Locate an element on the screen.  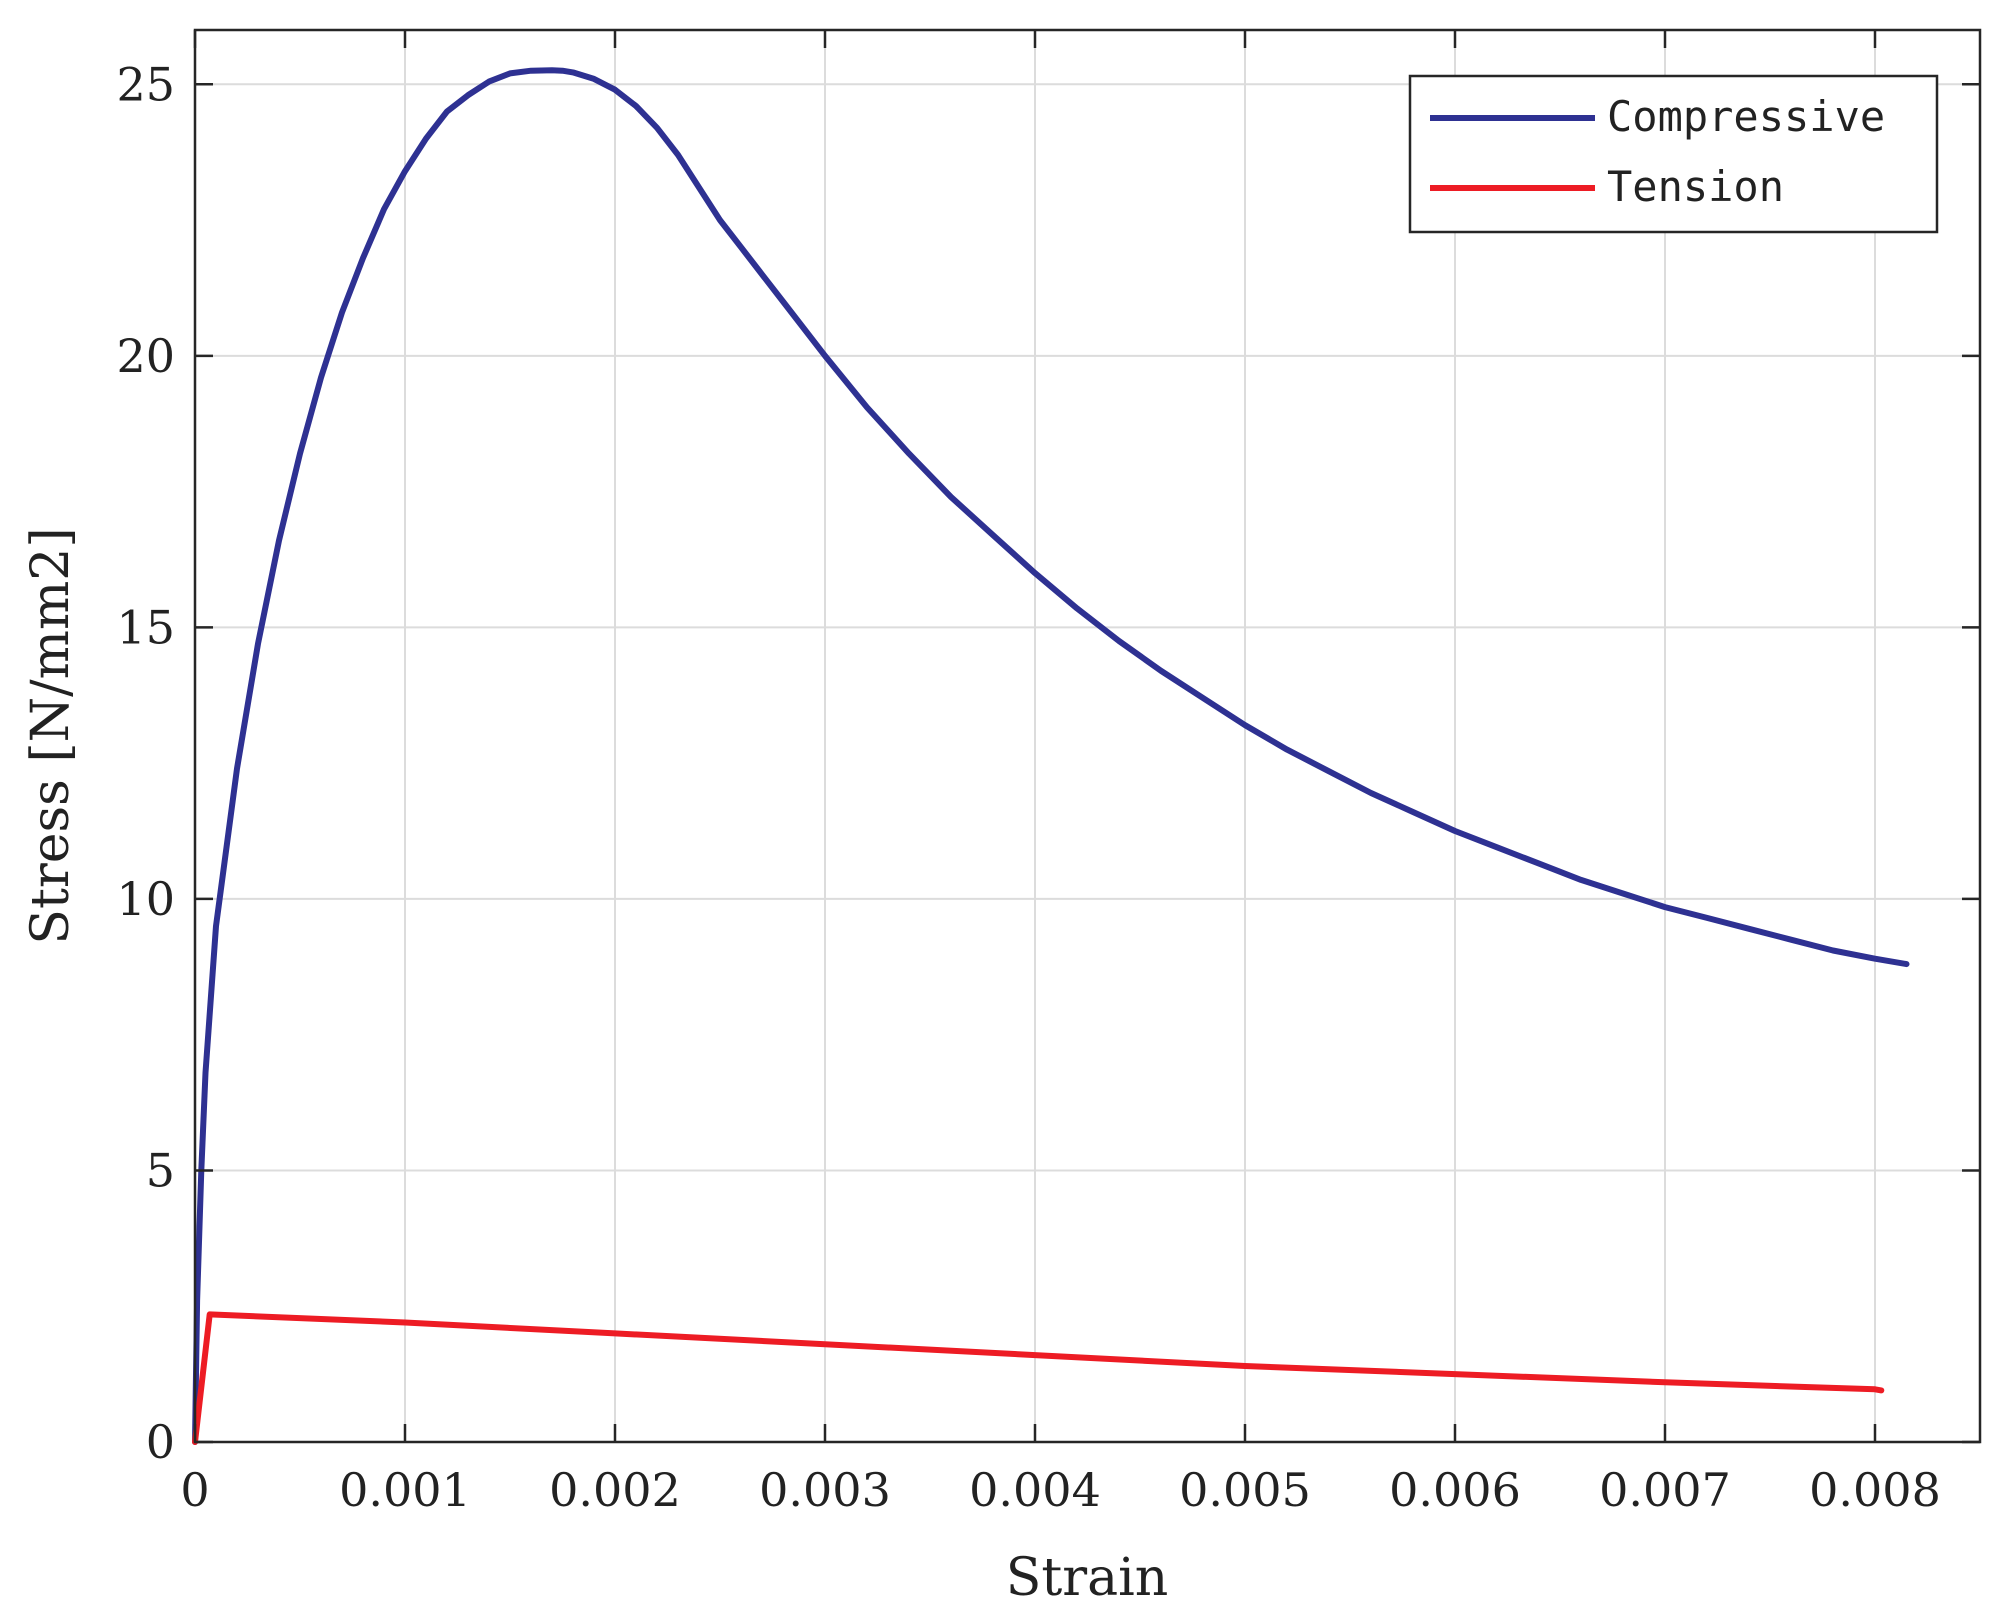
series-line-tension is located at coordinates (1038, 1378).